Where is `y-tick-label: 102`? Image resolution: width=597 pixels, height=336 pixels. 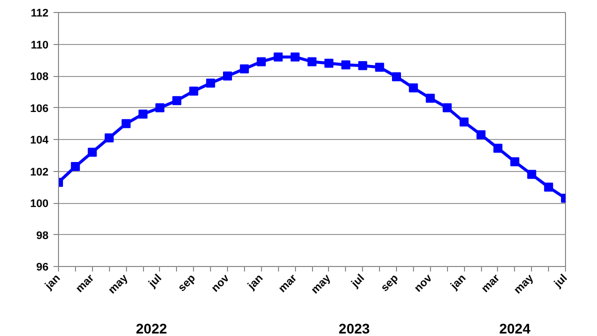 y-tick-label: 102 is located at coordinates (39, 172).